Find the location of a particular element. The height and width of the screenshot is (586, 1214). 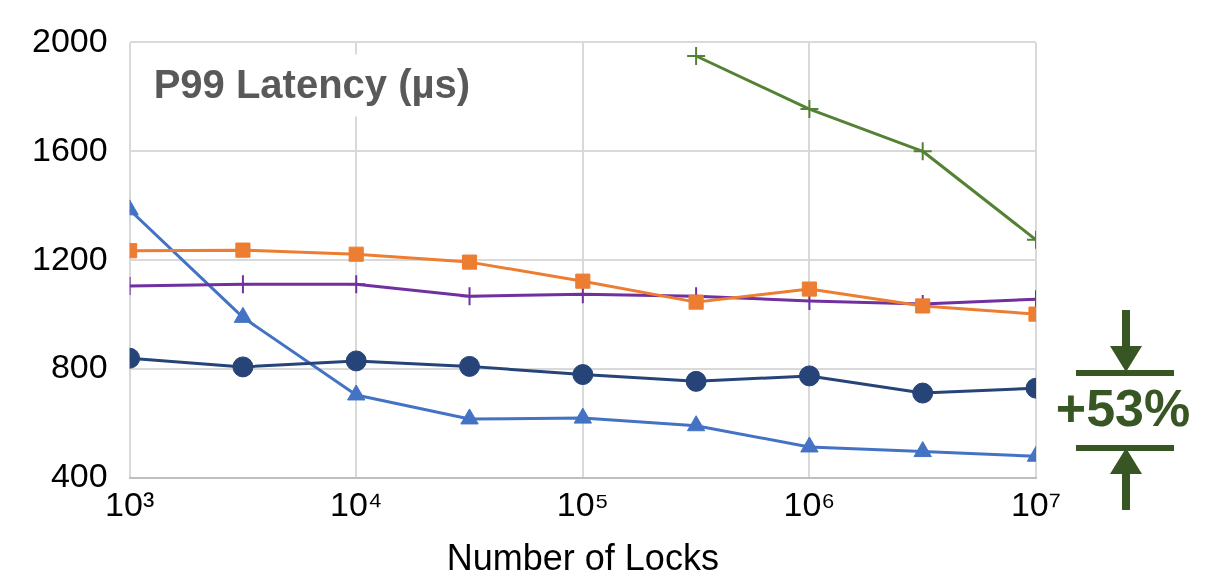

y-tick-label: 1200 is located at coordinates (70, 257).